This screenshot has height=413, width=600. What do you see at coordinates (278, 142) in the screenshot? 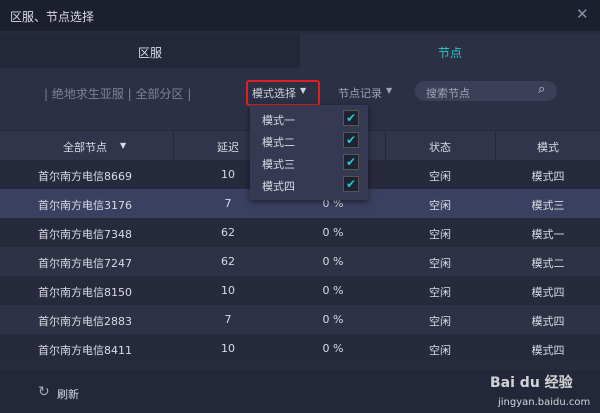
I see `menu-option: 模式二` at bounding box center [278, 142].